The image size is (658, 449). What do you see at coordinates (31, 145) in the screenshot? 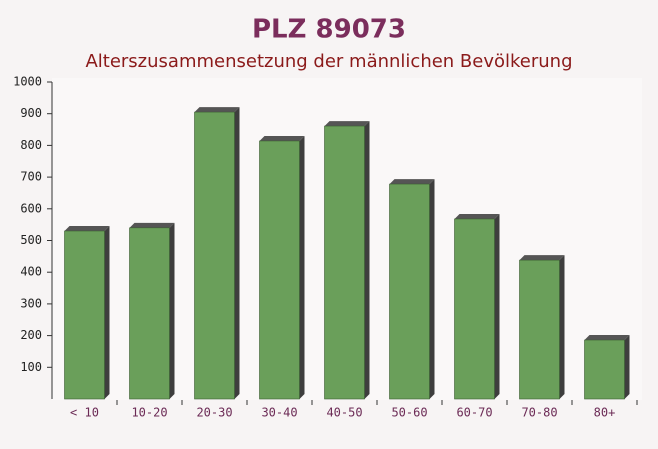
I see `y-tick-label: 800` at bounding box center [31, 145].